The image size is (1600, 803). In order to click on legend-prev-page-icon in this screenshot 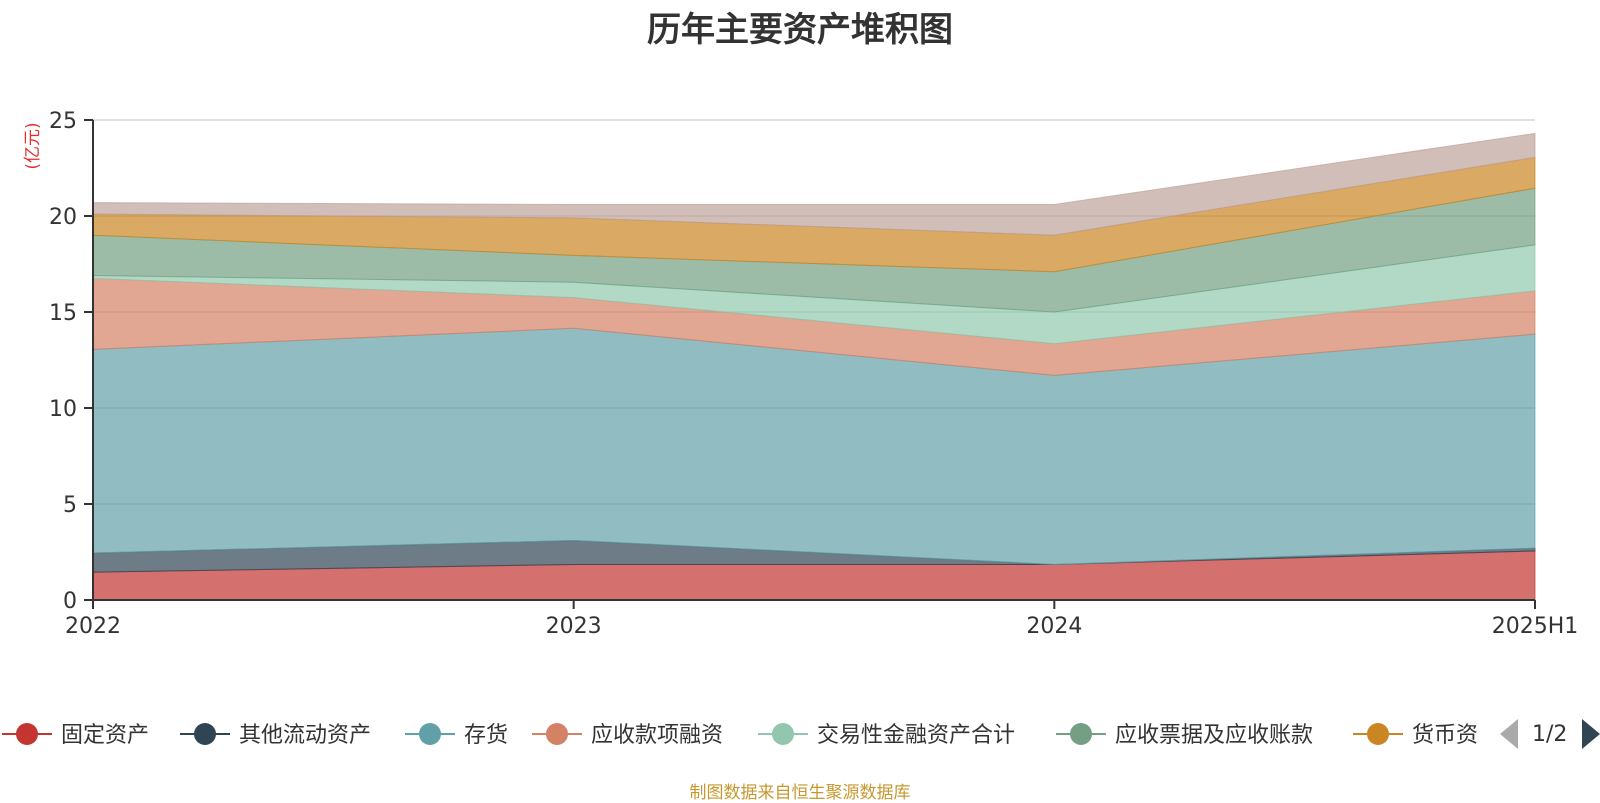, I will do `click(1509, 734)`.